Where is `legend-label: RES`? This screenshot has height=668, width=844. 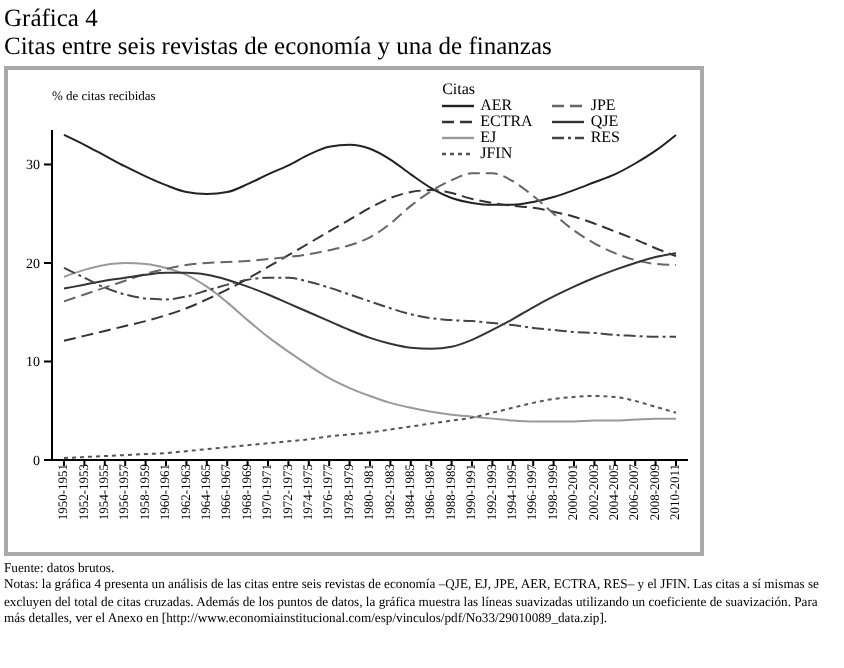 legend-label: RES is located at coordinates (605, 137).